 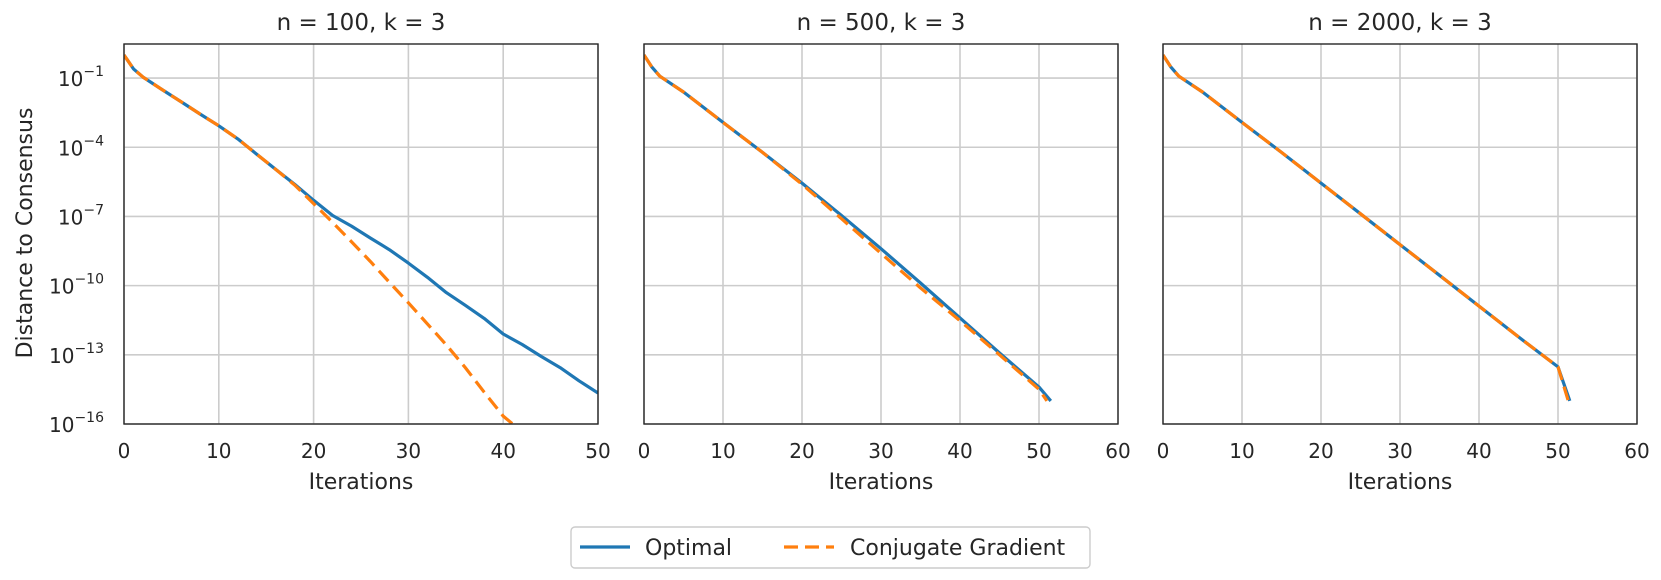 I want to click on legend-label-optimal: Optimal, so click(x=688, y=548).